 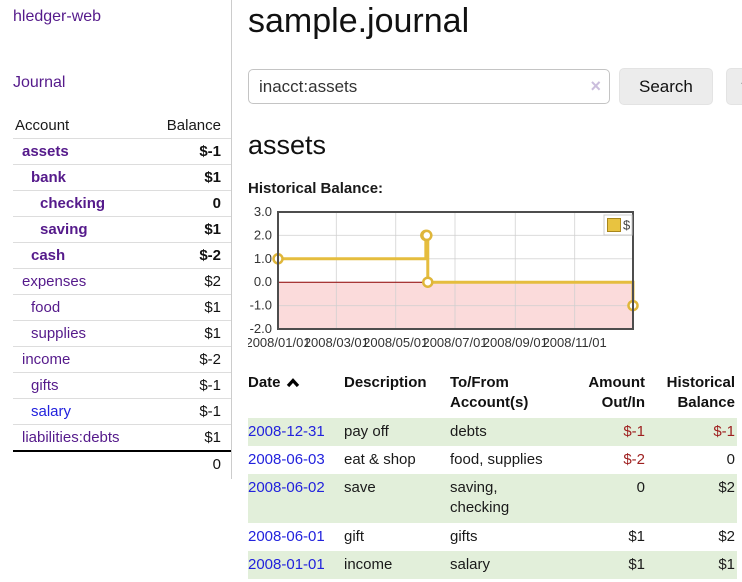 What do you see at coordinates (316, 188) in the screenshot?
I see `chart-label: Historical Balance:` at bounding box center [316, 188].